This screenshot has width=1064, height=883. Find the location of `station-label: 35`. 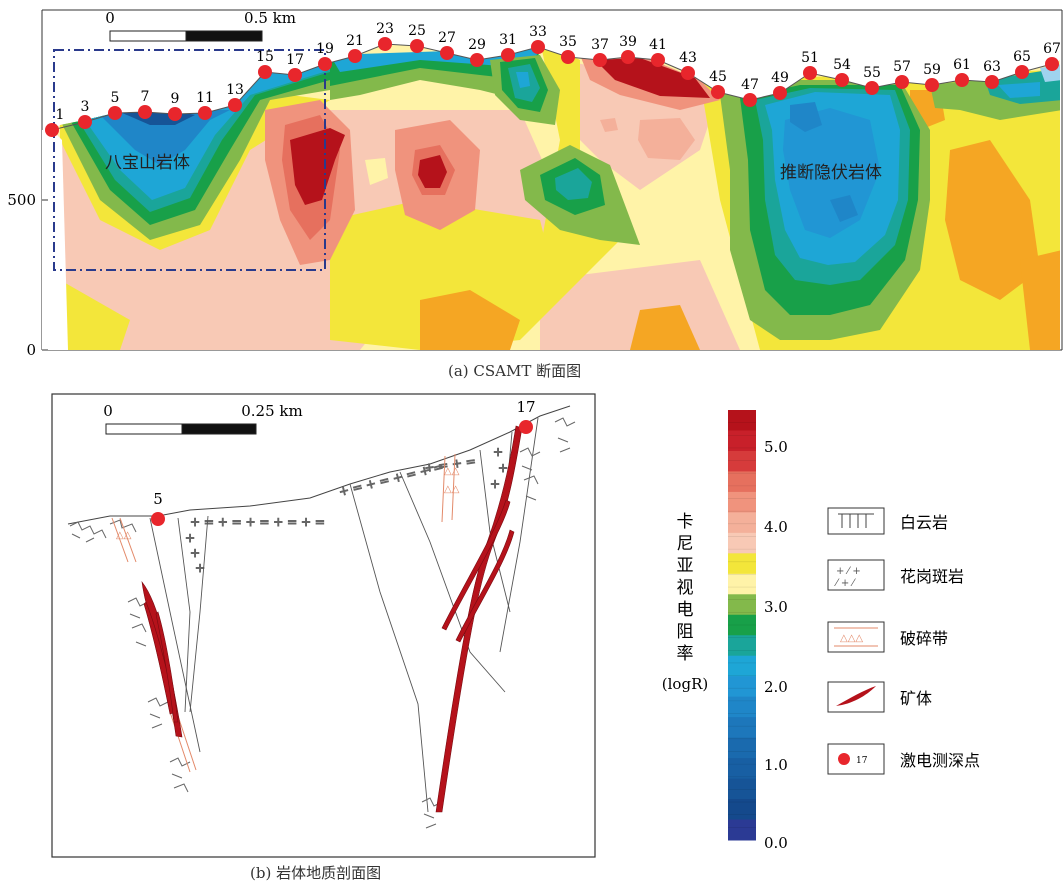

station-label: 35 is located at coordinates (568, 42).